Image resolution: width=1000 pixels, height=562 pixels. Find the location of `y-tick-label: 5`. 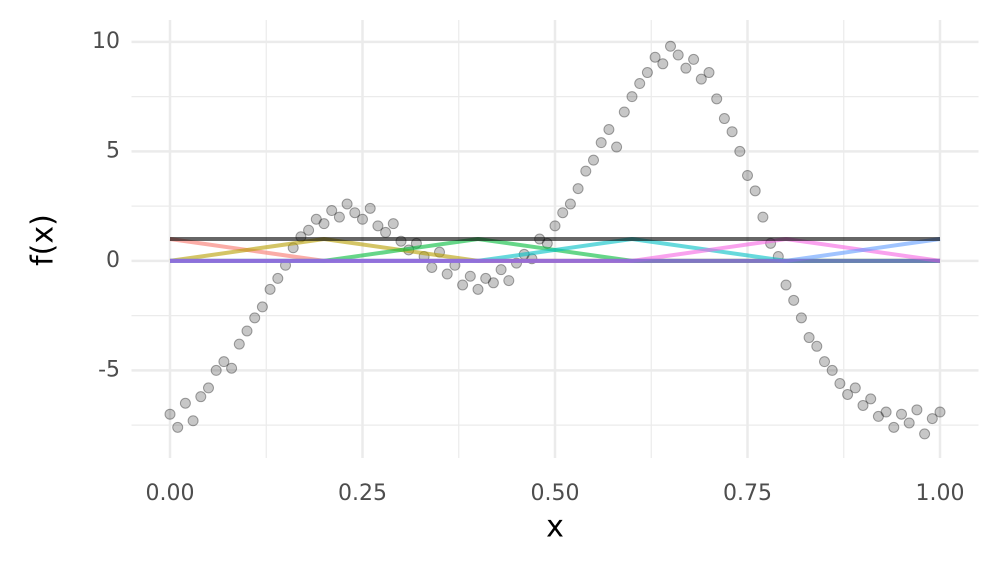

y-tick-label: 5 is located at coordinates (113, 150).